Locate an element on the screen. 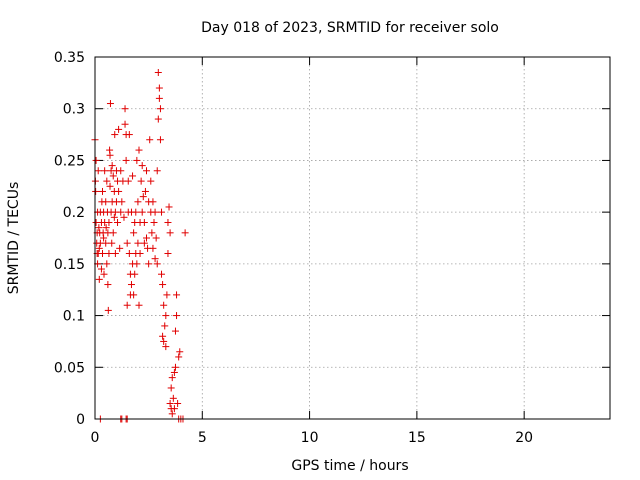 This screenshot has width=640, height=480. y-tick-label: 0 is located at coordinates (80, 420).